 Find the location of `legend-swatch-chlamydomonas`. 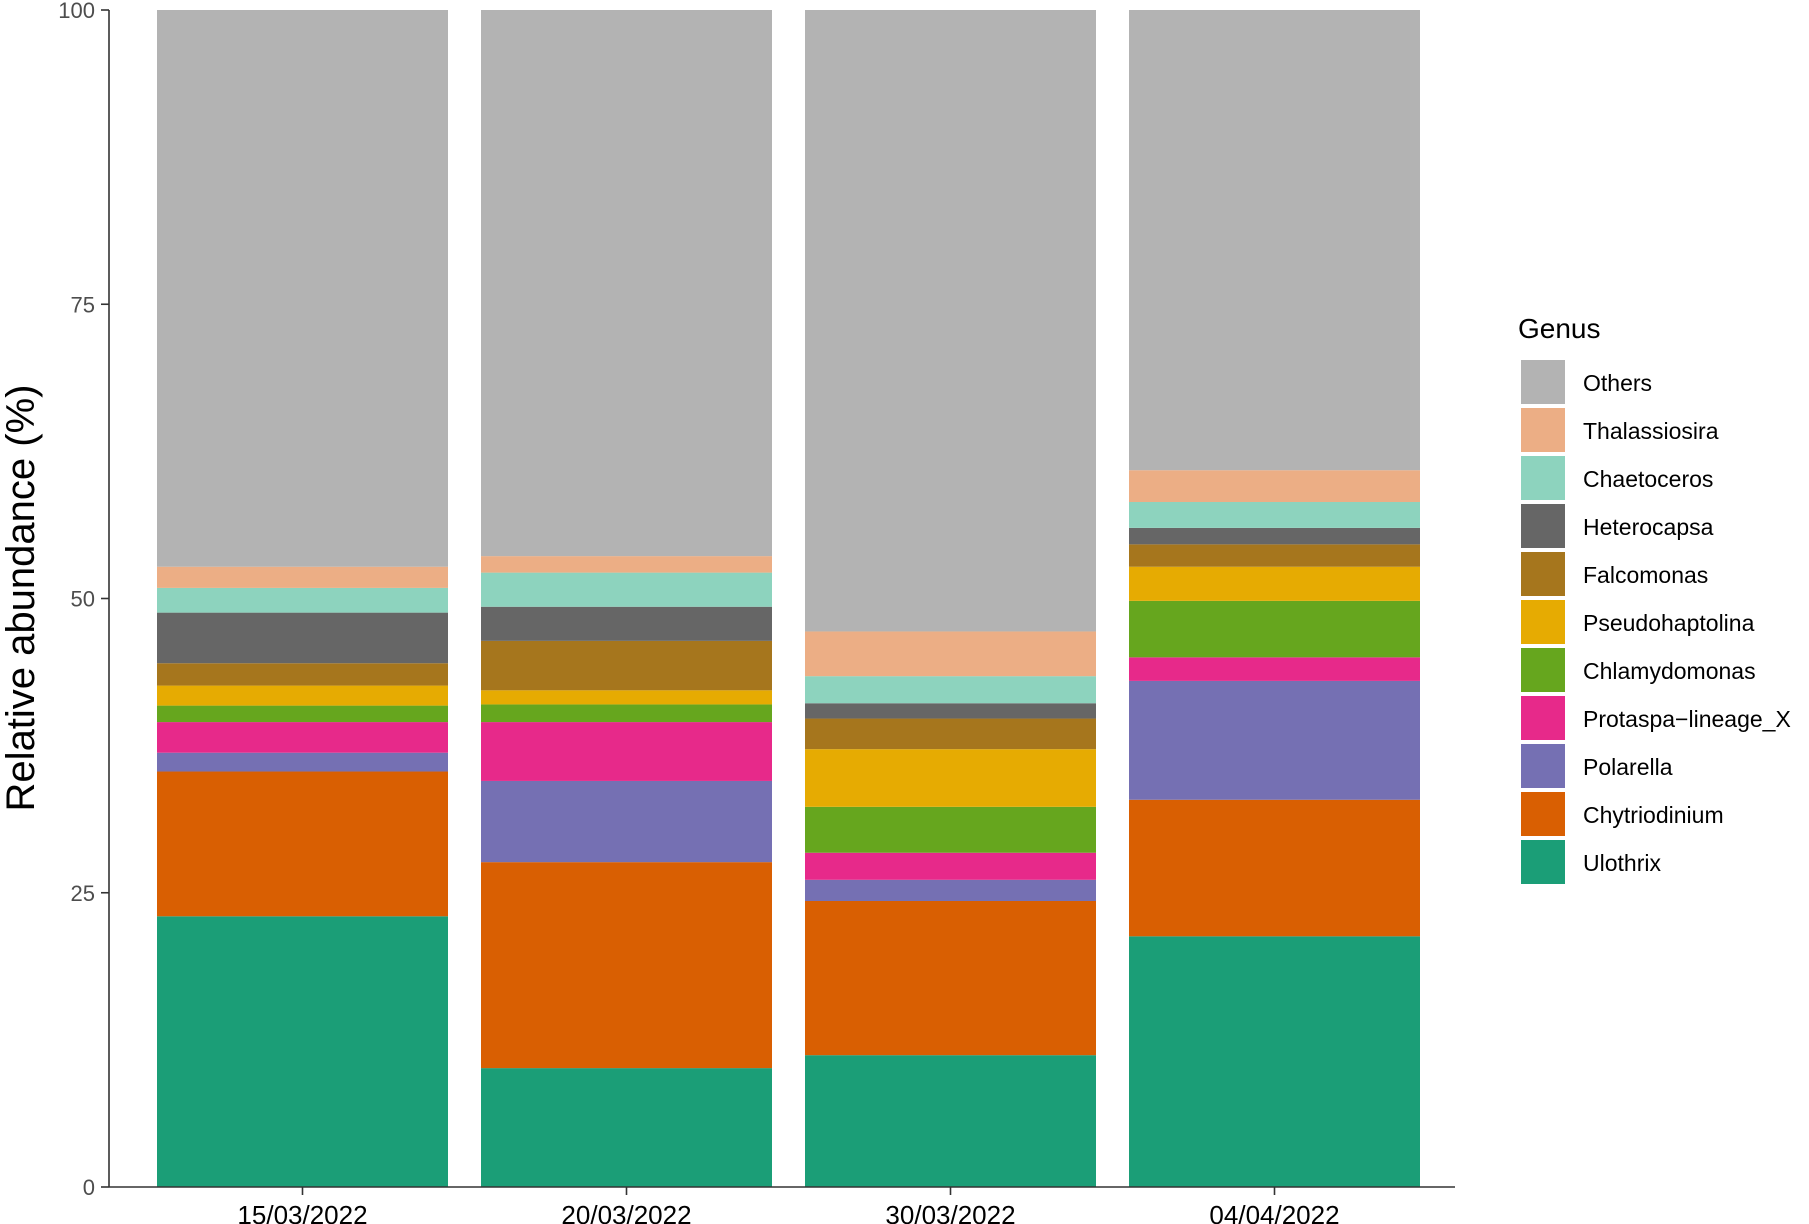

legend-swatch-chlamydomonas is located at coordinates (1543, 670).